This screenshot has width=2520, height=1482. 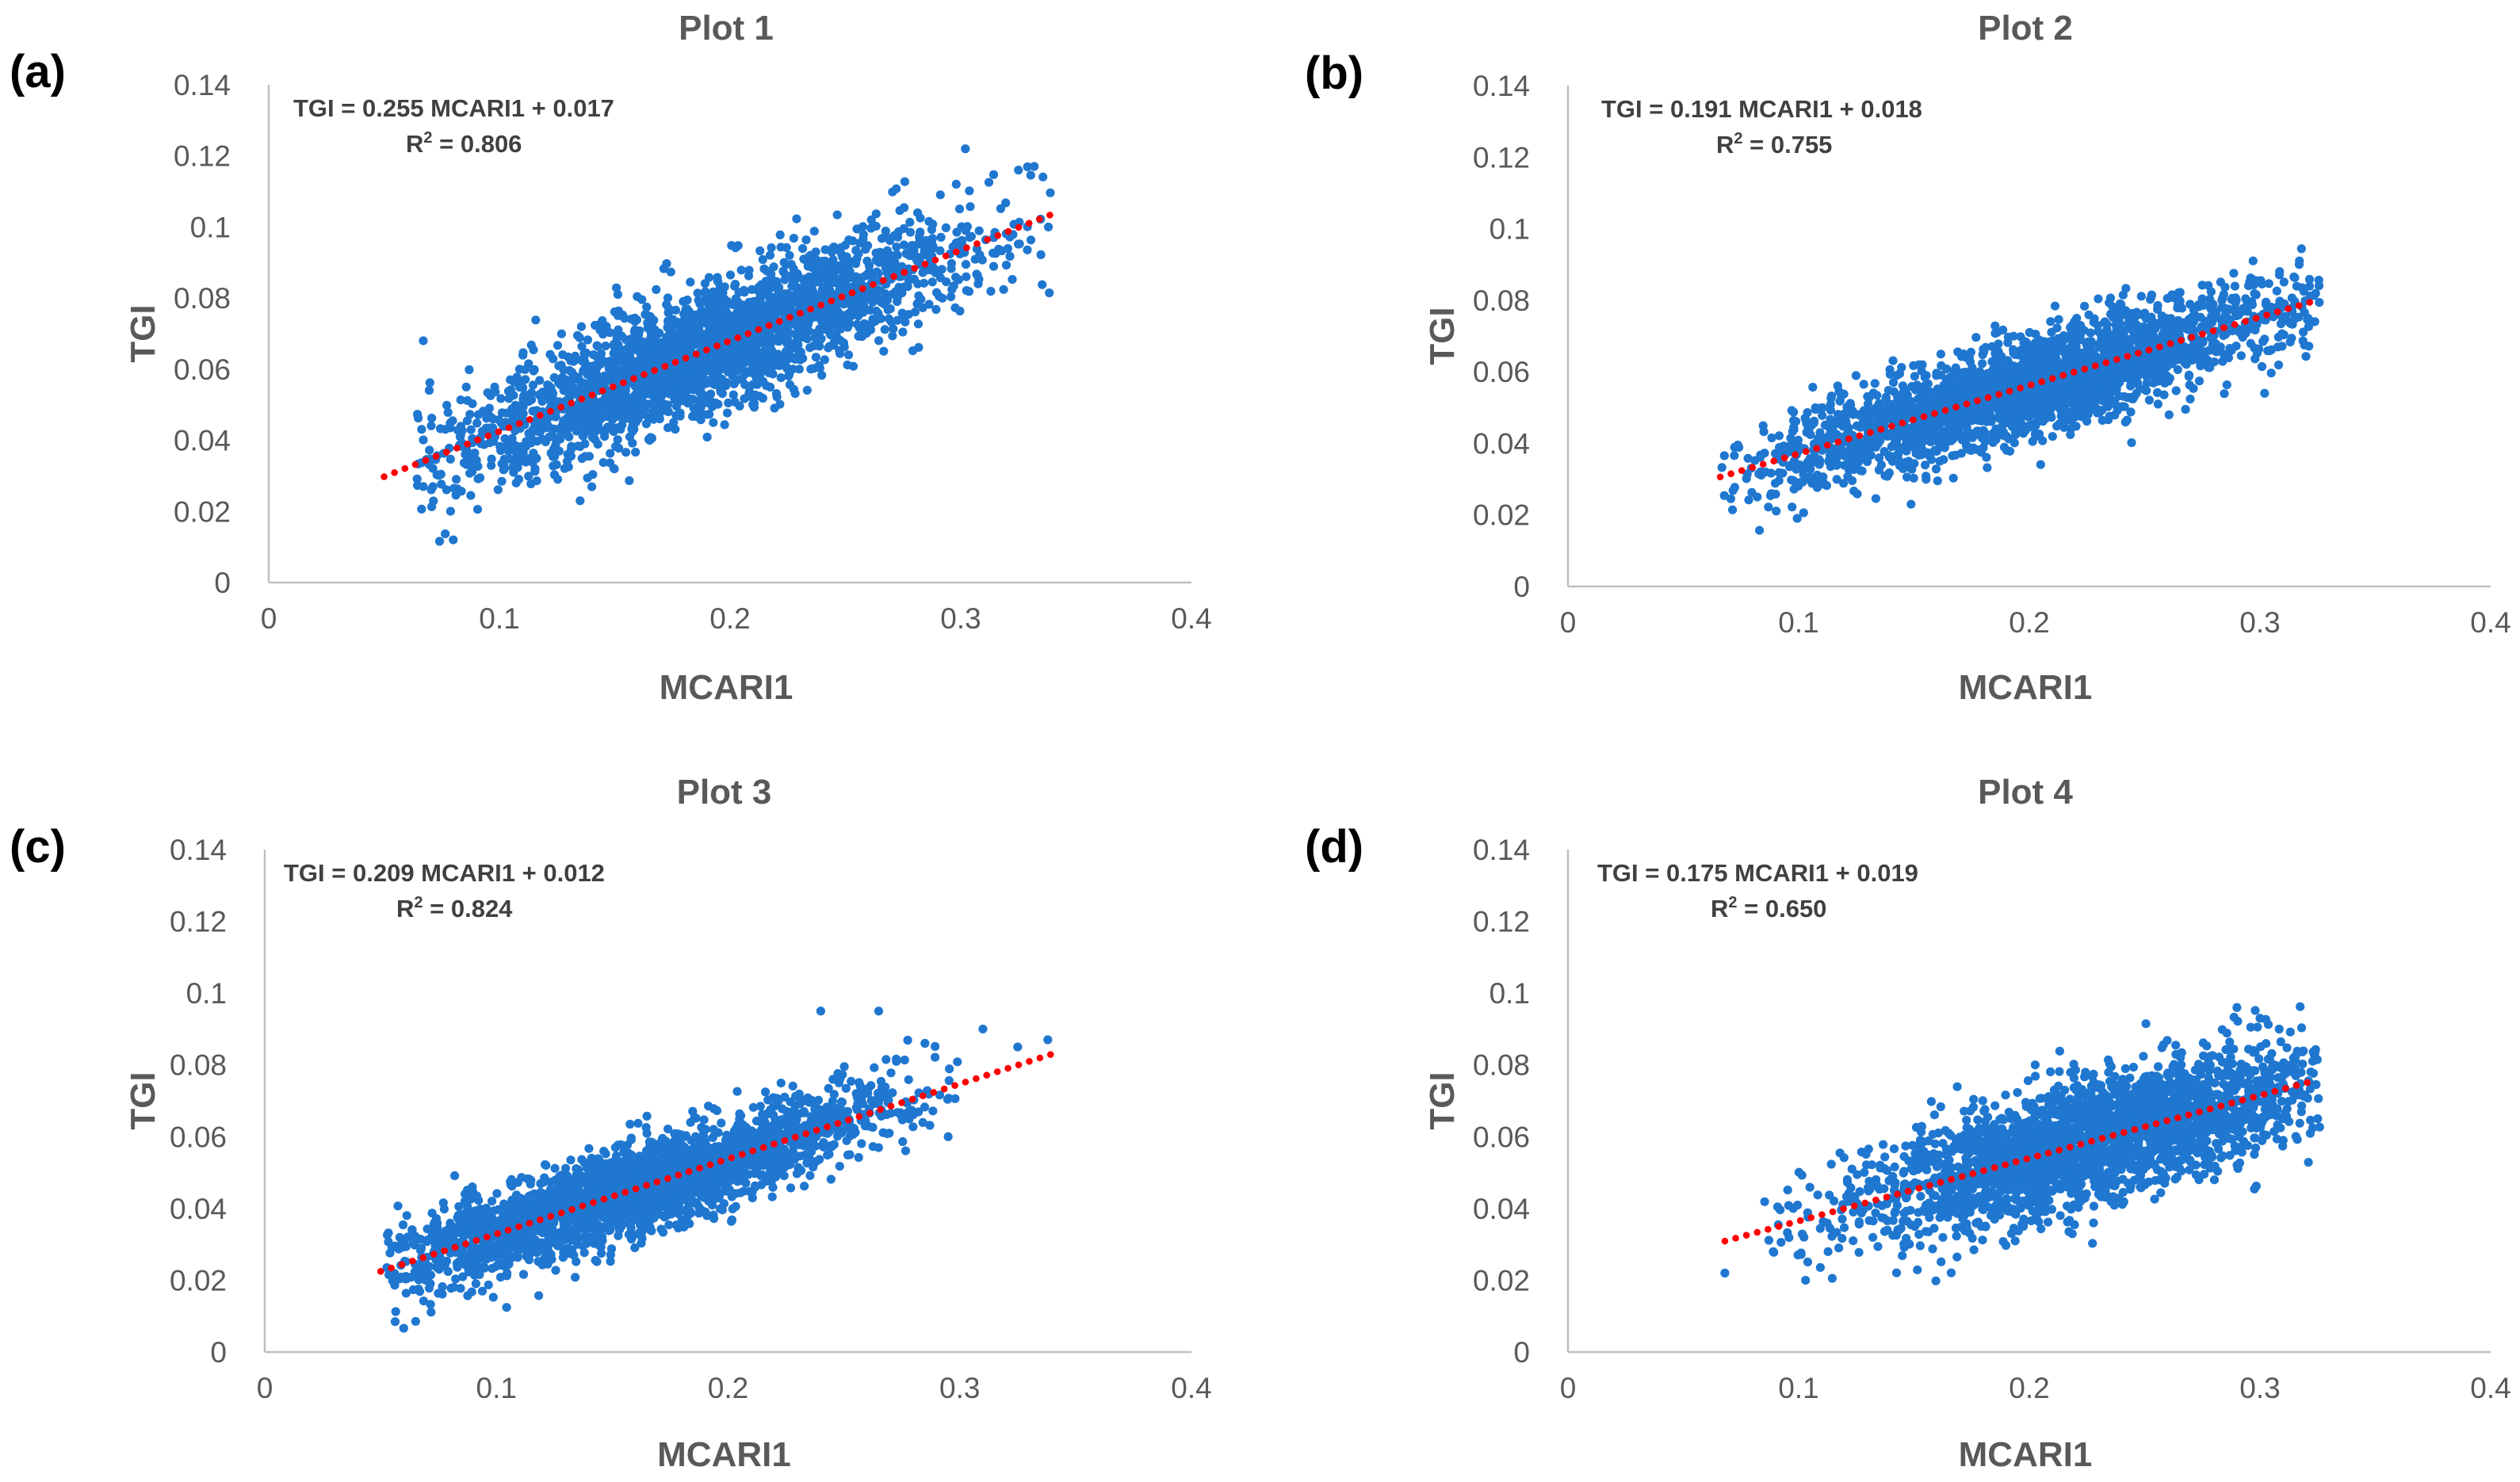 I want to click on x-tick-label: 0.4, so click(x=1191, y=618).